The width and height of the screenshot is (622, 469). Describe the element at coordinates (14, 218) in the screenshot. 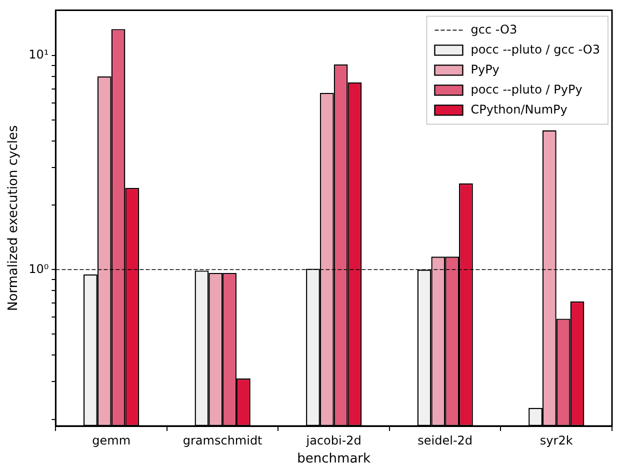

I see `y-axis-title: Normalized execution cycles` at that location.